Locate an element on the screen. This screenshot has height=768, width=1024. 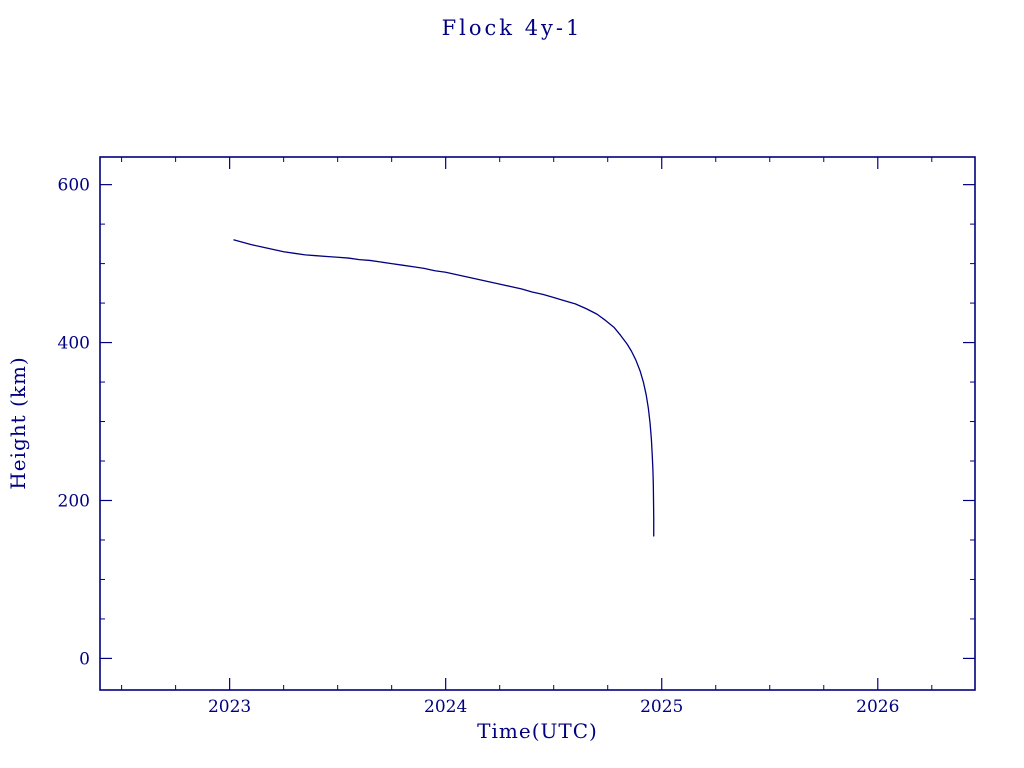
x-axis-label: Time(UTC) is located at coordinates (537, 731).